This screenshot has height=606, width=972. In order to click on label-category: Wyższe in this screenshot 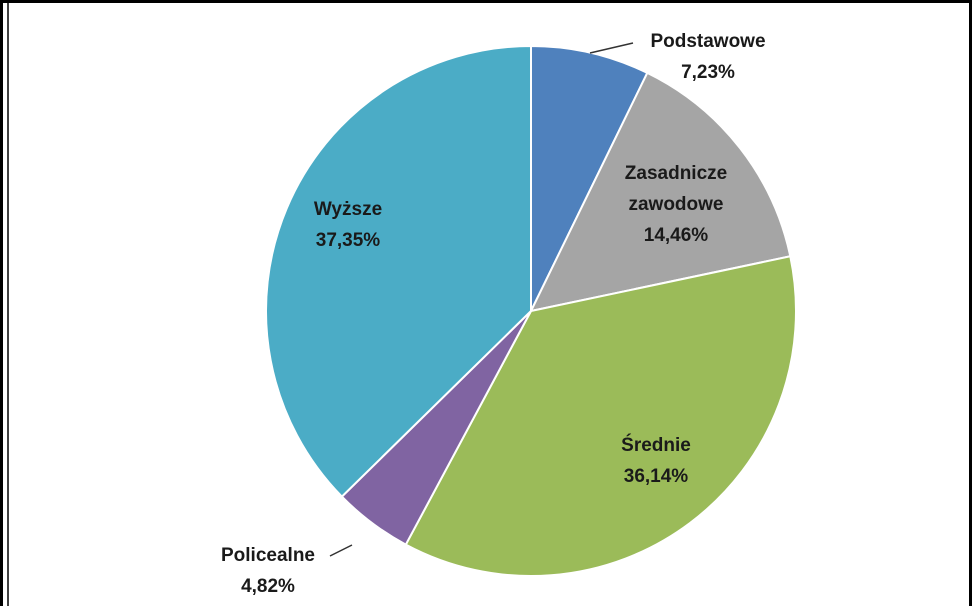, I will do `click(348, 209)`.